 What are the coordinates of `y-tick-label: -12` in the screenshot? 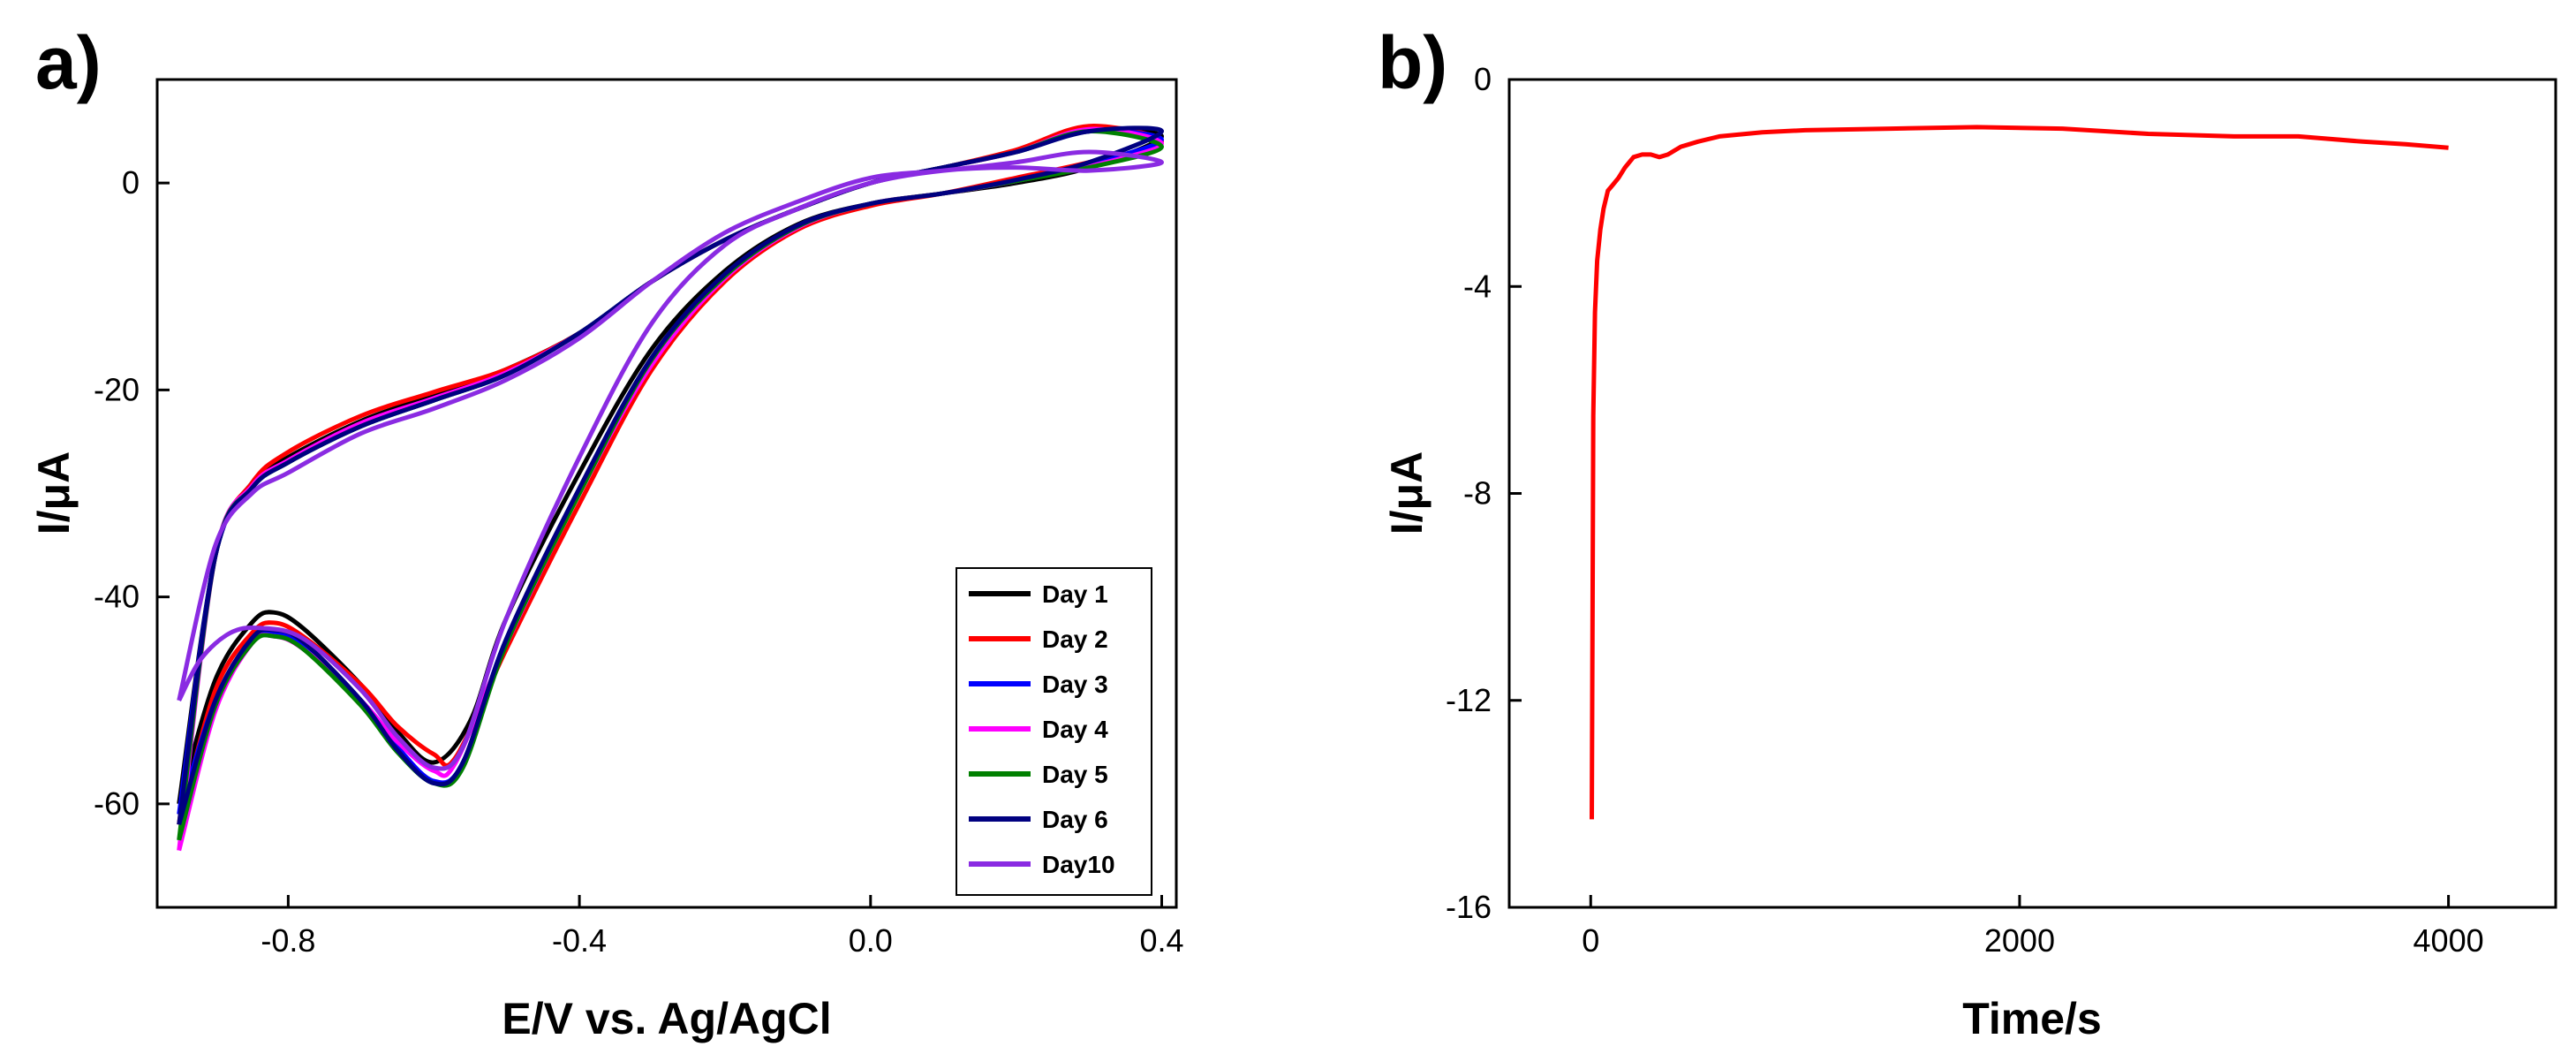 It's located at (1469, 700).